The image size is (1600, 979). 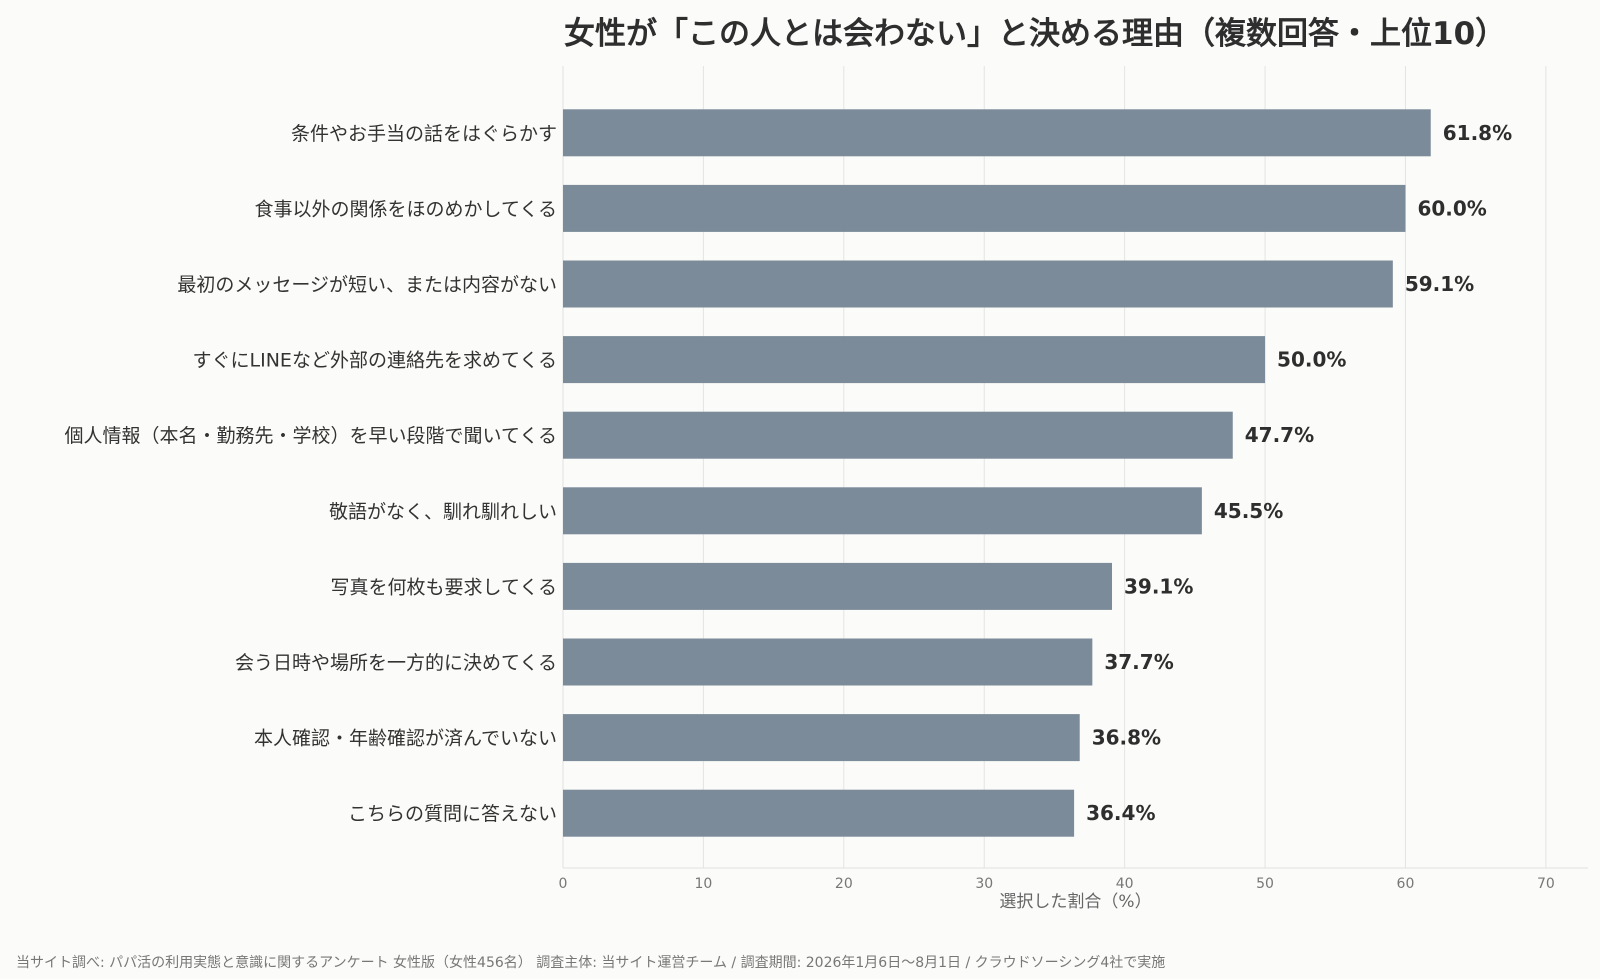 I want to click on category-label: 敬語がなく、馴れ馴れしい, so click(x=443, y=512).